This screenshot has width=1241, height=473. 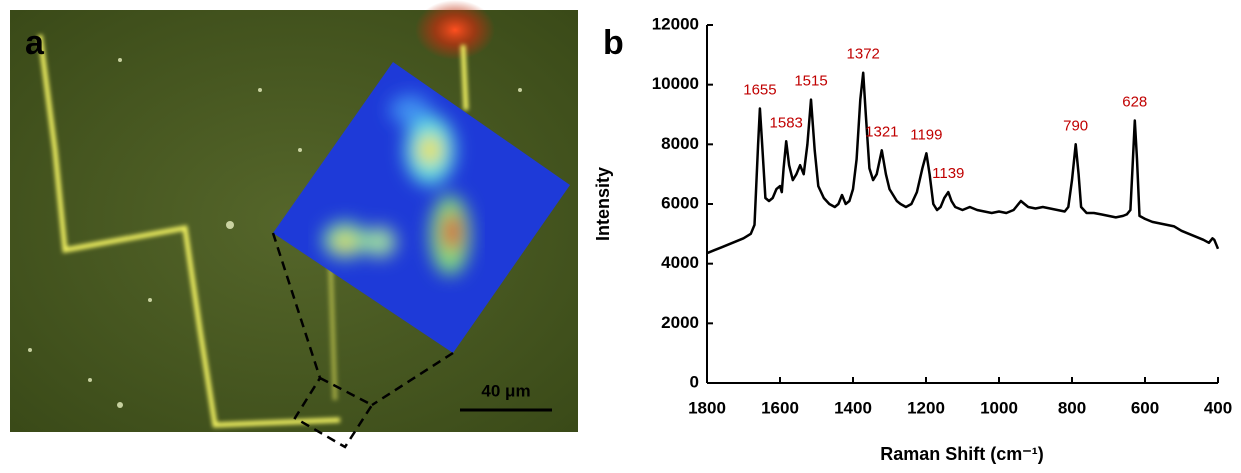 I want to click on y-axis-label: Intensity, so click(x=603, y=204).